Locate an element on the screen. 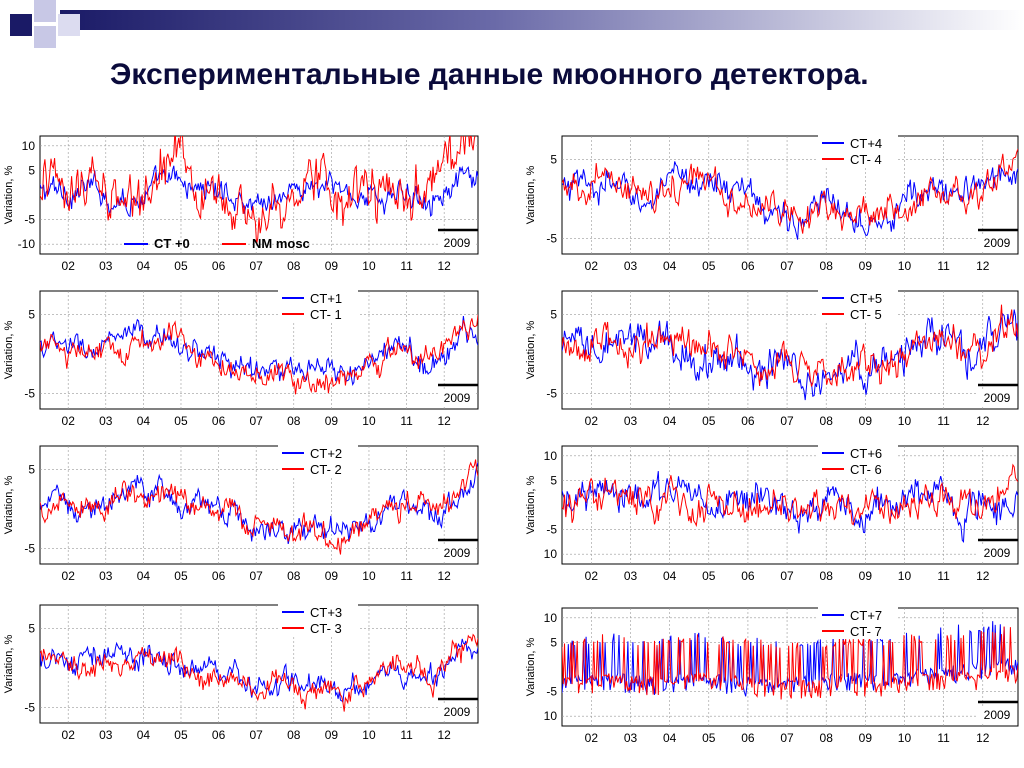  plot-frame is located at coordinates (259, 505).